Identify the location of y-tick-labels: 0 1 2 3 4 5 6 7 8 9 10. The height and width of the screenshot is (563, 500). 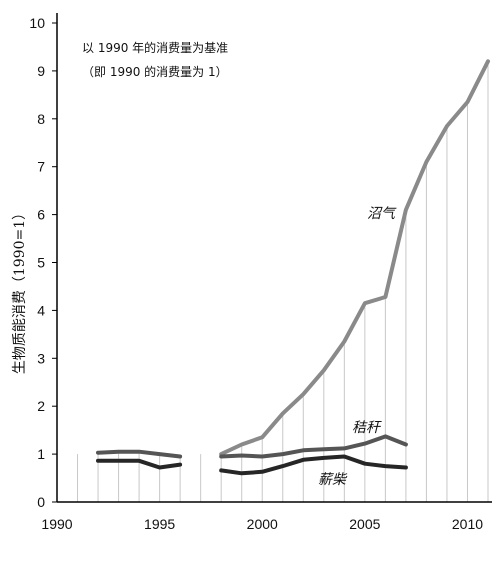
(43, 262).